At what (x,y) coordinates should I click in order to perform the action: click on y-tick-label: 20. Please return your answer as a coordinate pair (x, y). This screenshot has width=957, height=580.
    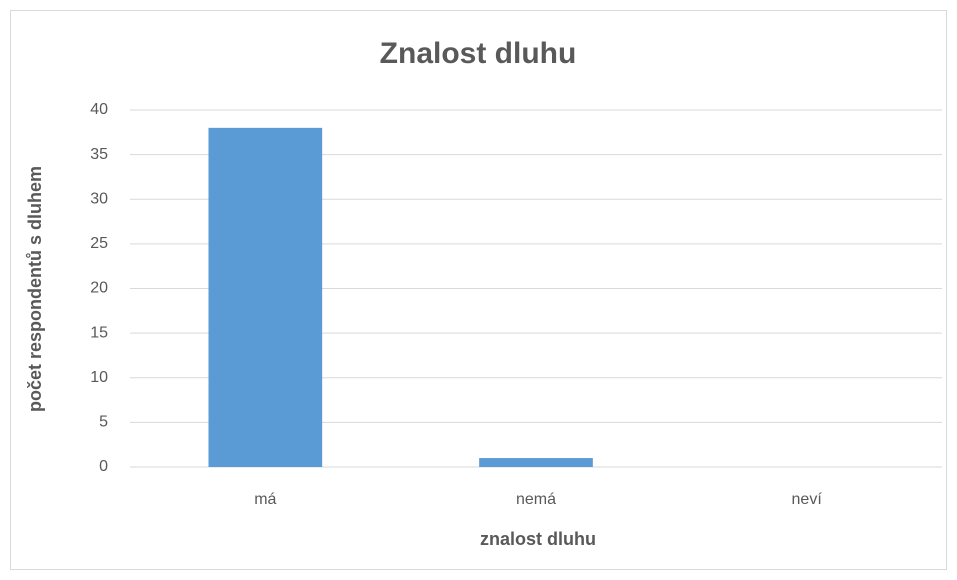
    Looking at the image, I should click on (99, 288).